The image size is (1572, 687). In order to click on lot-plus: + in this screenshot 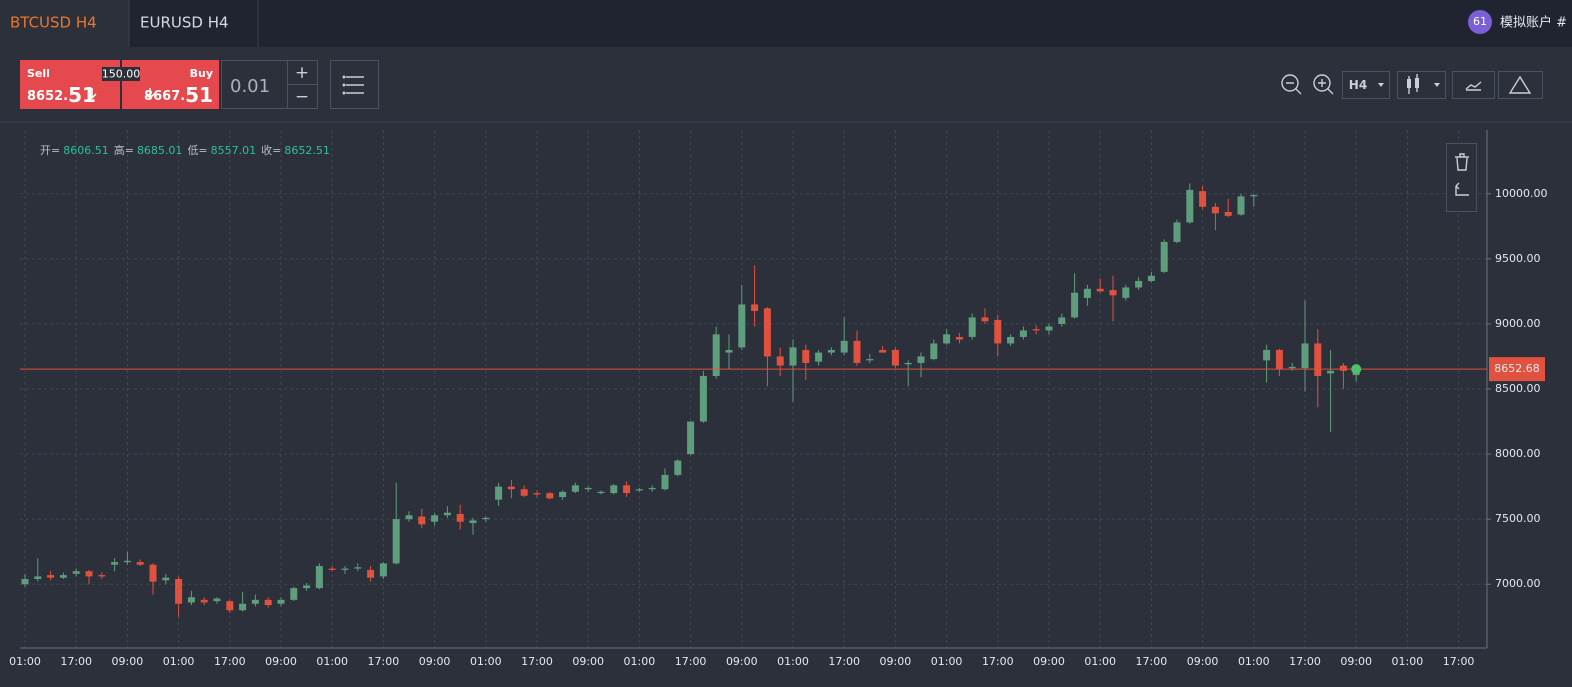, I will do `click(302, 73)`.